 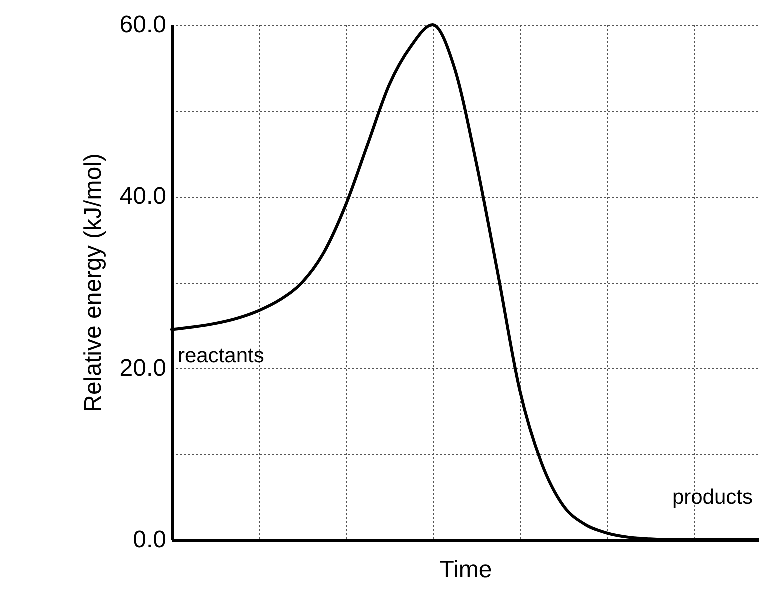 I want to click on x-axis-title: Time, so click(x=466, y=570).